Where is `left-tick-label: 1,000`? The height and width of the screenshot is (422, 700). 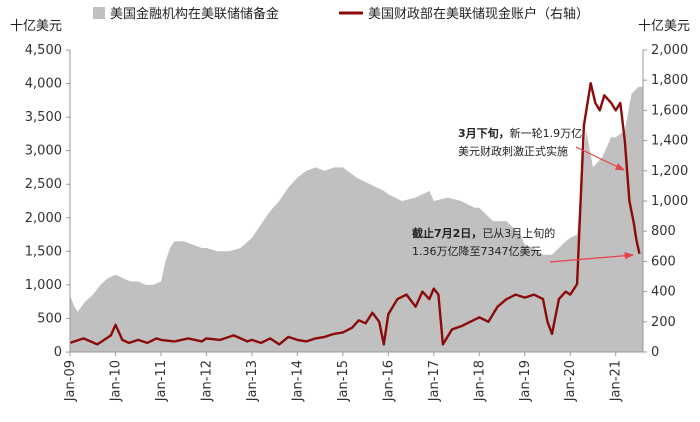
left-tick-label: 1,000 is located at coordinates (43, 285).